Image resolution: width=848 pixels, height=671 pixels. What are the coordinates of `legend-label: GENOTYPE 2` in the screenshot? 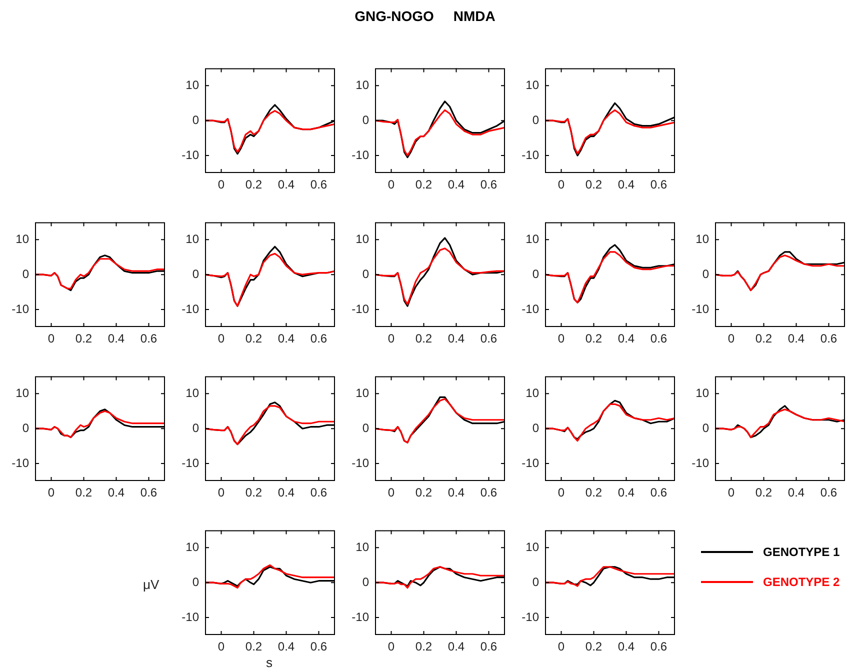 It's located at (801, 582).